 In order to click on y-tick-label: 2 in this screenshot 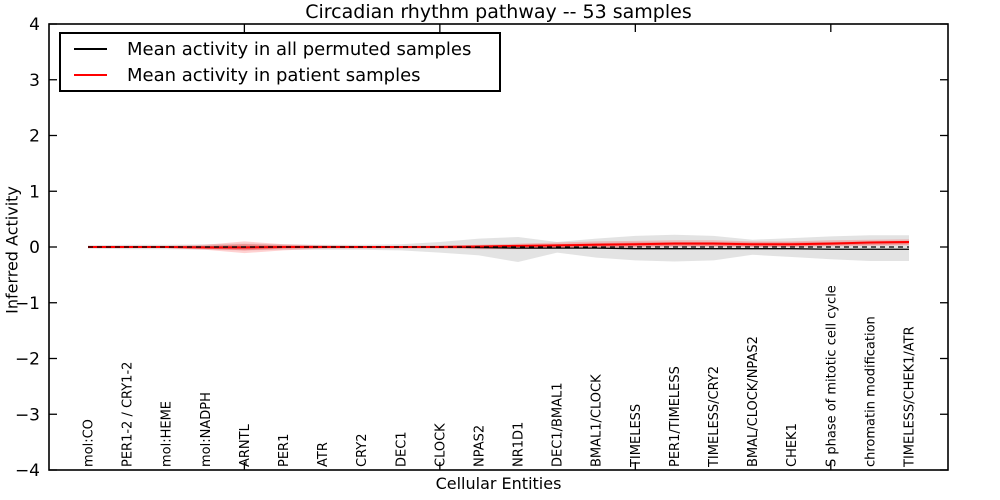, I will do `click(34, 137)`.